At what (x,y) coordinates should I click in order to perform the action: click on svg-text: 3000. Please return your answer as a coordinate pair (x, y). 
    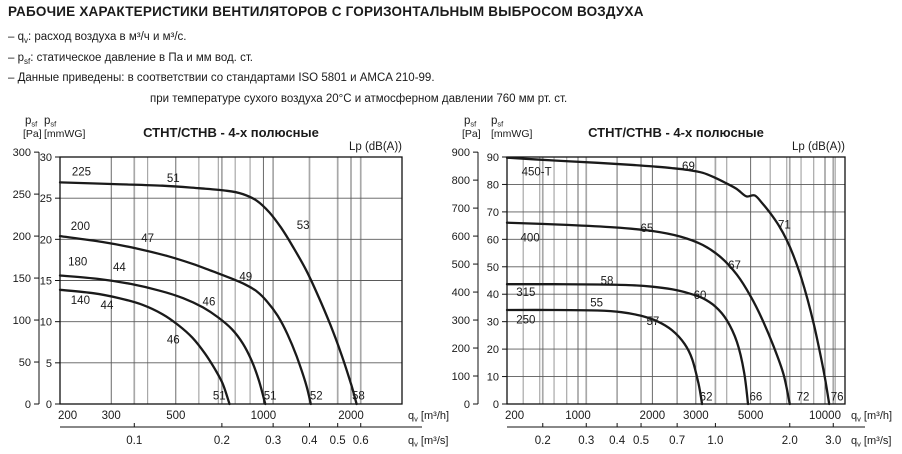
    Looking at the image, I should click on (696, 416).